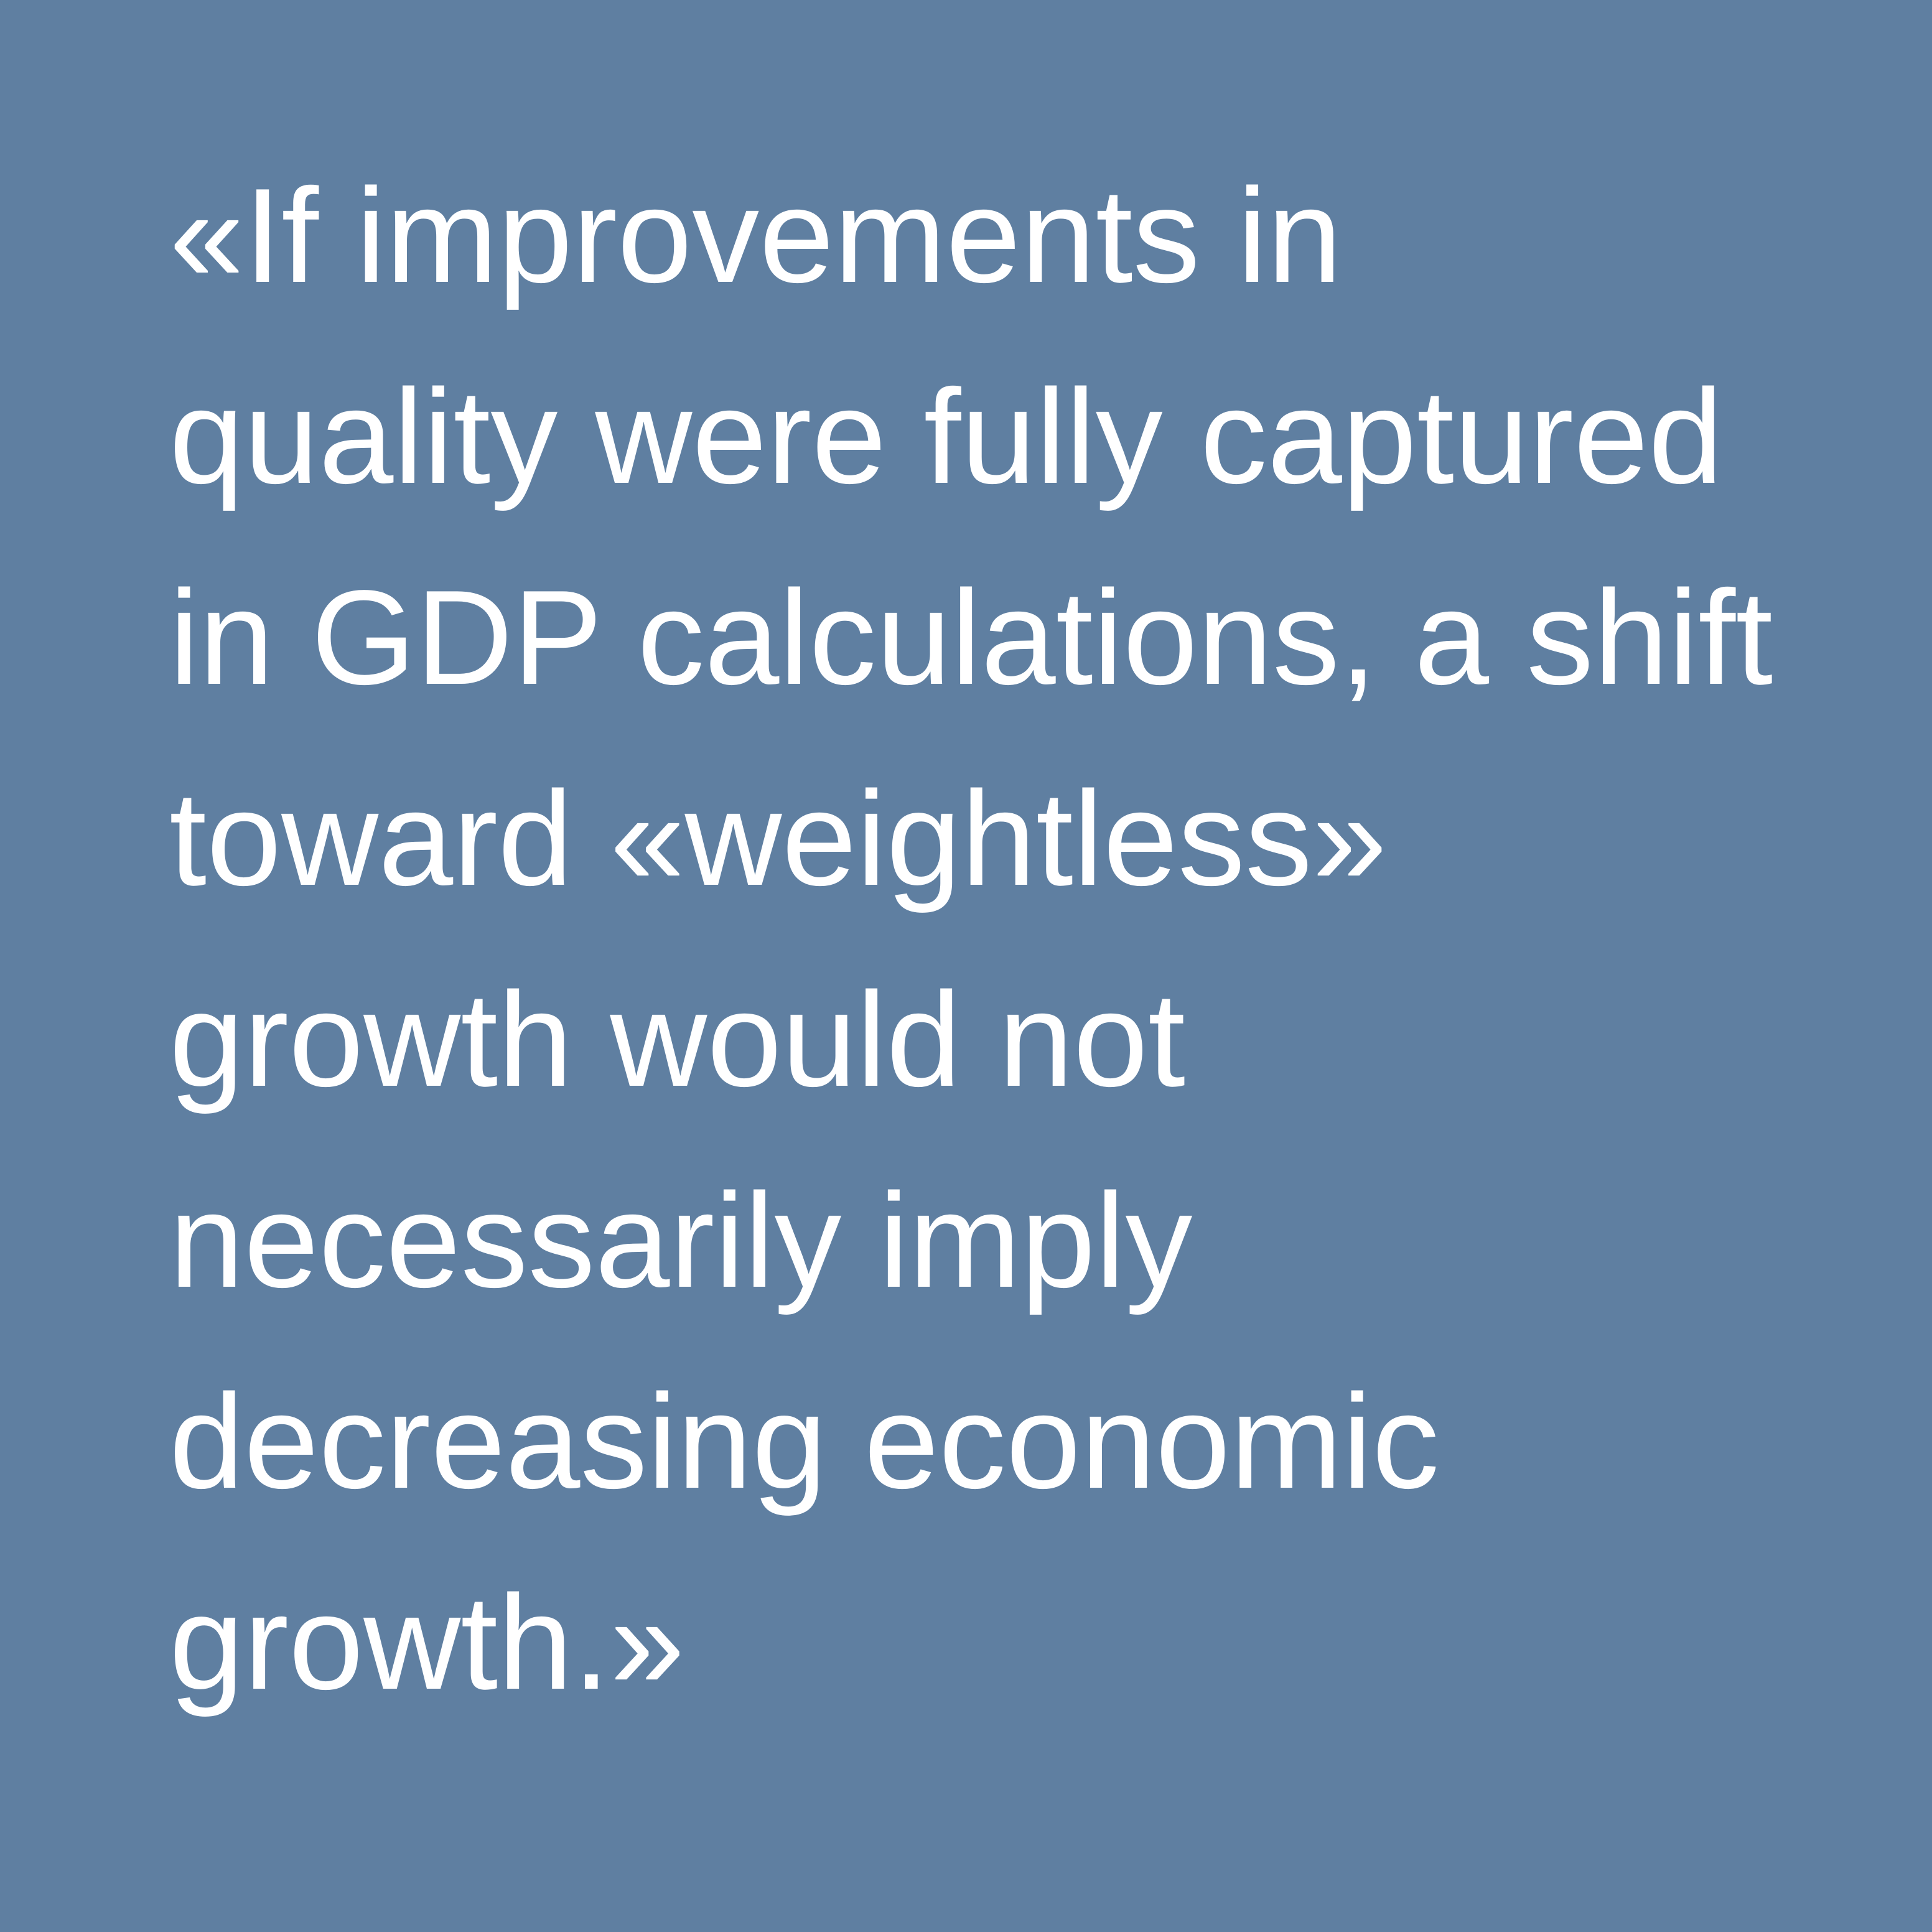  Describe the element at coordinates (677, 1039) in the screenshot. I see `quote-line: growth would not` at that location.